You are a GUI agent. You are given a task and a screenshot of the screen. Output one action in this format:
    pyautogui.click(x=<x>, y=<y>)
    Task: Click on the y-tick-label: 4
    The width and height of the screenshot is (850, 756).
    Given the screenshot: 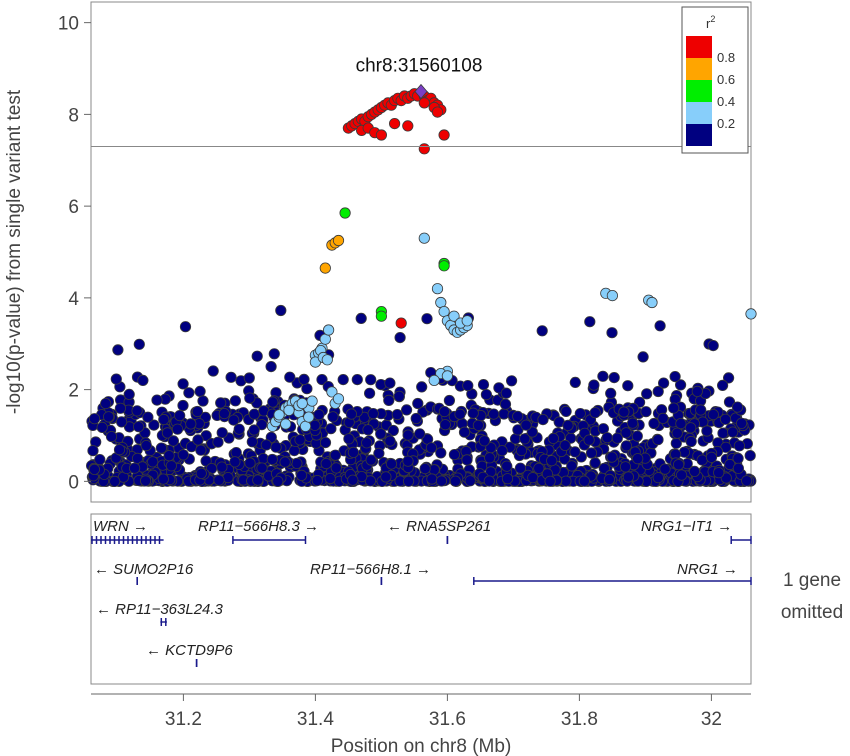 What is the action you would take?
    pyautogui.click(x=73, y=299)
    